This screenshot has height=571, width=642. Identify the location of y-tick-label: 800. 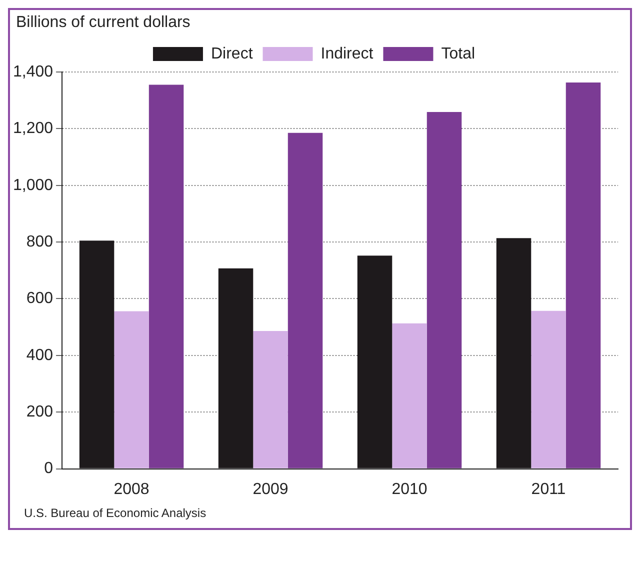
(40, 241).